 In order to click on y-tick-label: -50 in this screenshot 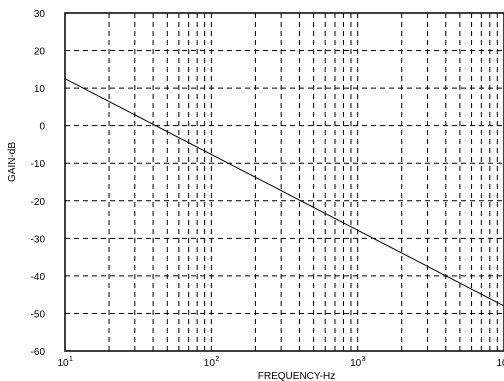, I will do `click(38, 314)`.